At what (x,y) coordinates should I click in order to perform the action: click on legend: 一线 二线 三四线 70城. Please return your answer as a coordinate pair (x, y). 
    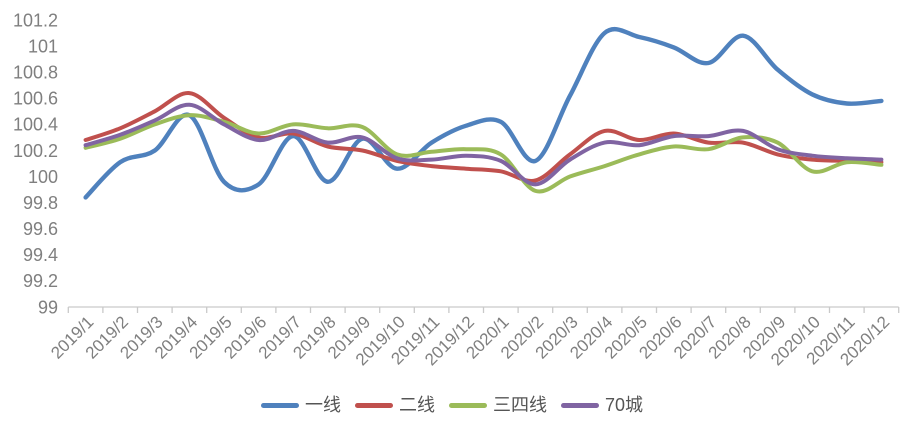
    Looking at the image, I should click on (452, 405).